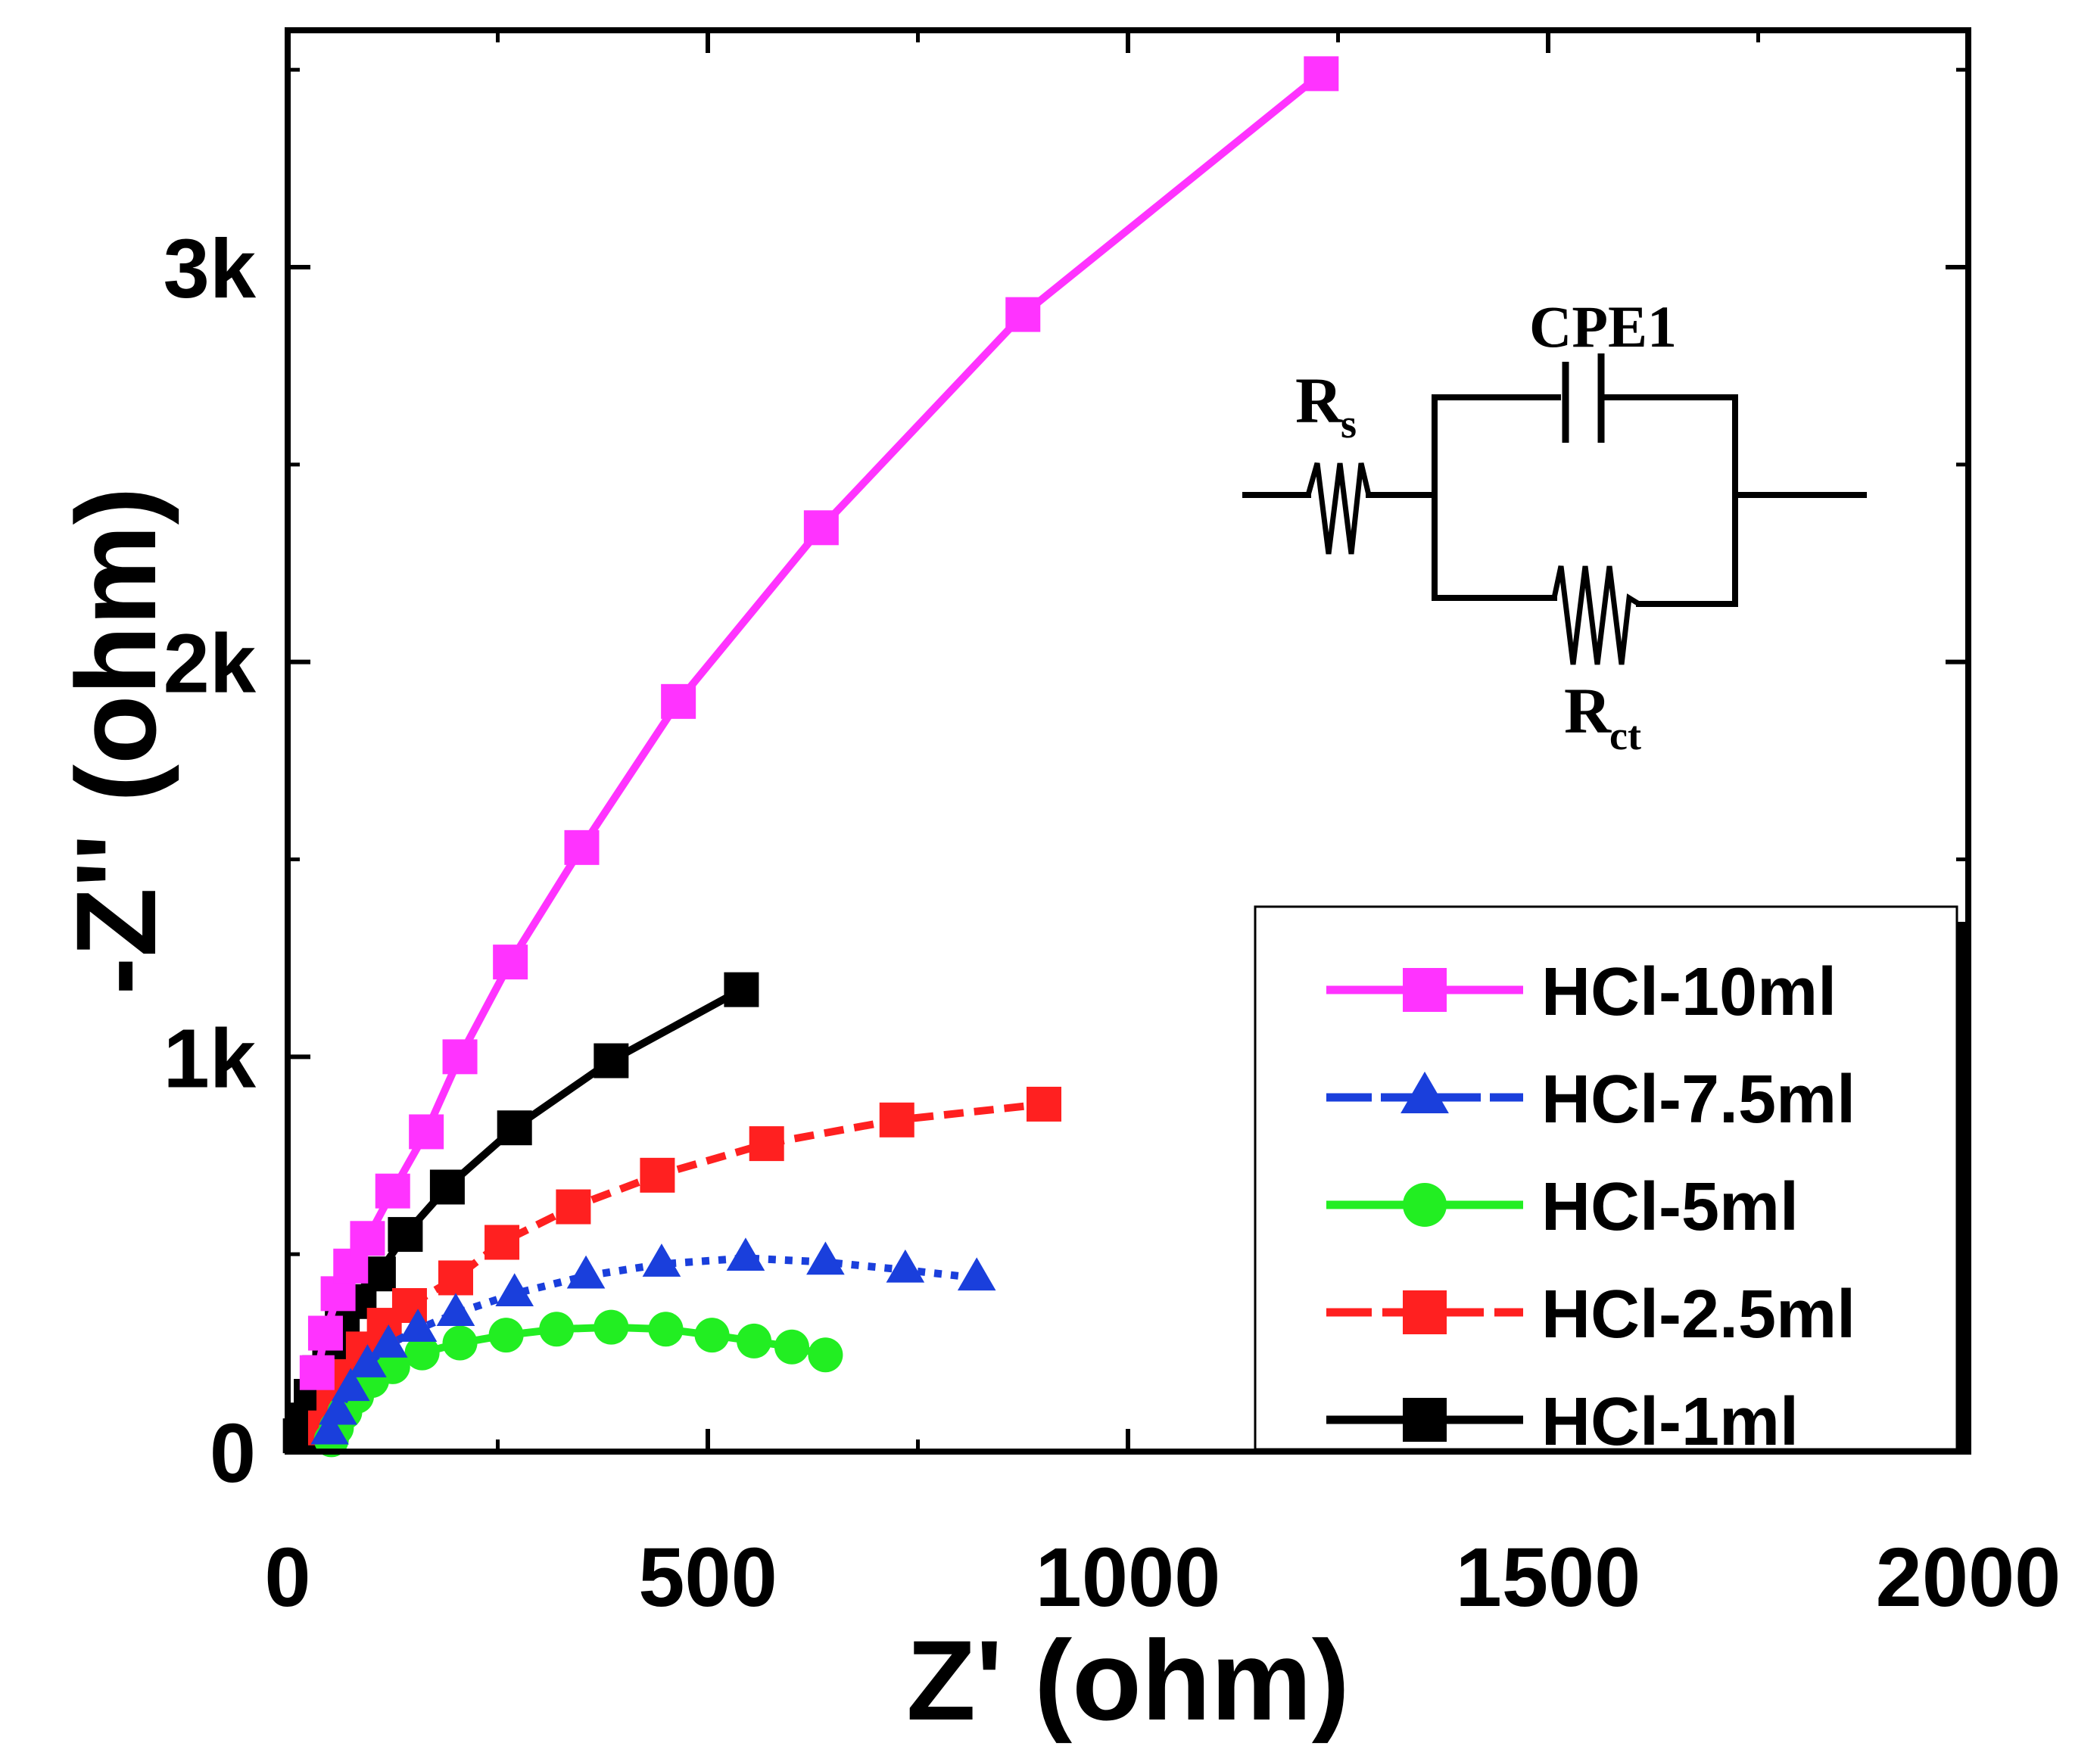 Image resolution: width=2100 pixels, height=1746 pixels. What do you see at coordinates (1961, 1185) in the screenshot?
I see `legend-box-shadow` at bounding box center [1961, 1185].